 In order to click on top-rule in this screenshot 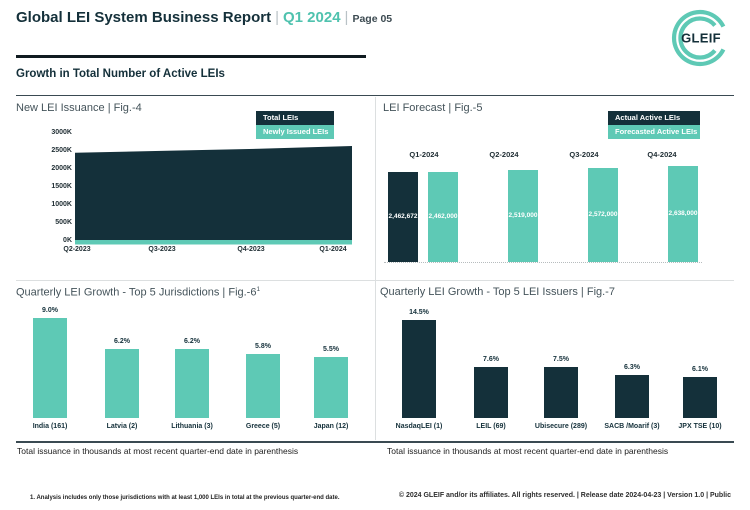, I will do `click(375, 95)`.